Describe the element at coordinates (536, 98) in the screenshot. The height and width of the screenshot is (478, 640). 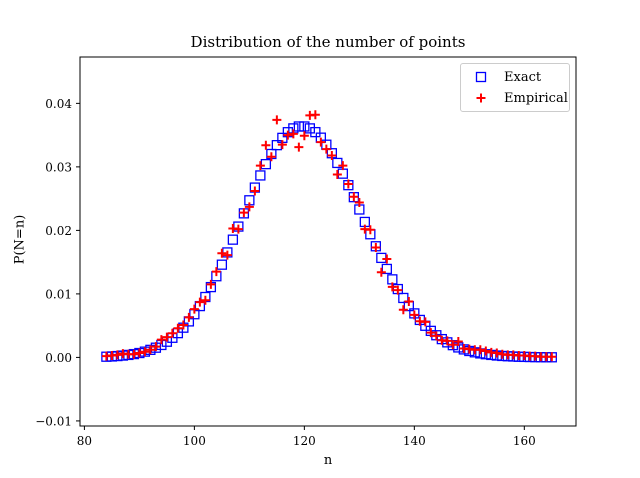
I see `legend-label: Empirical` at that location.